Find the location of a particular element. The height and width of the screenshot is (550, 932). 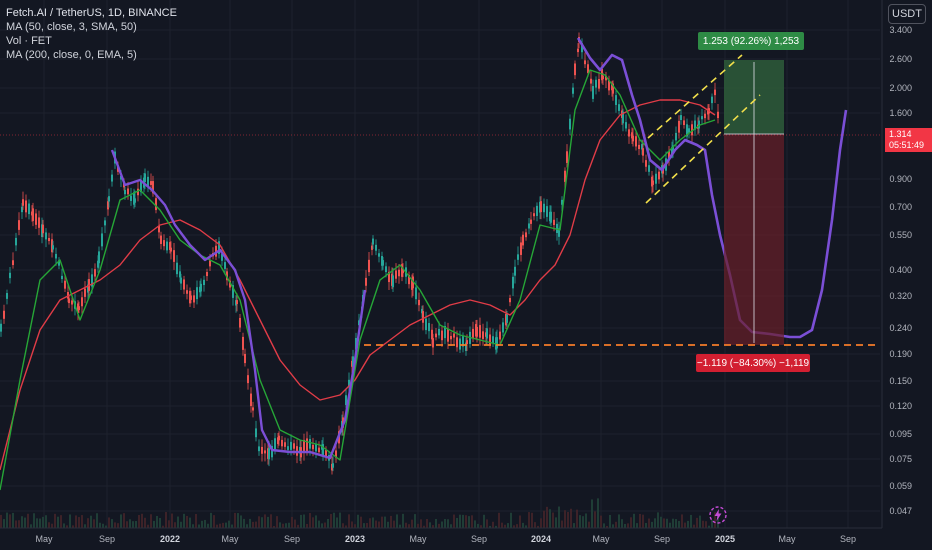

channel-lower-line is located at coordinates (703, 149).